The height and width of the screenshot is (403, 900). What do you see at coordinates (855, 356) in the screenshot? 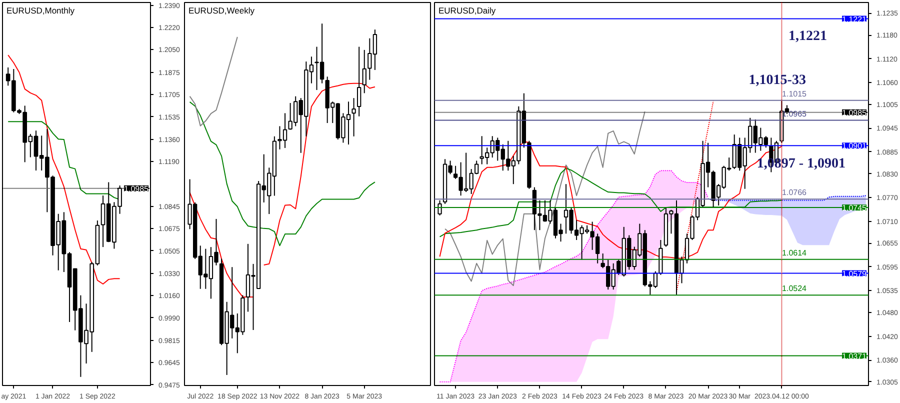
I see `ref-line-label: 1.0371` at bounding box center [855, 356].